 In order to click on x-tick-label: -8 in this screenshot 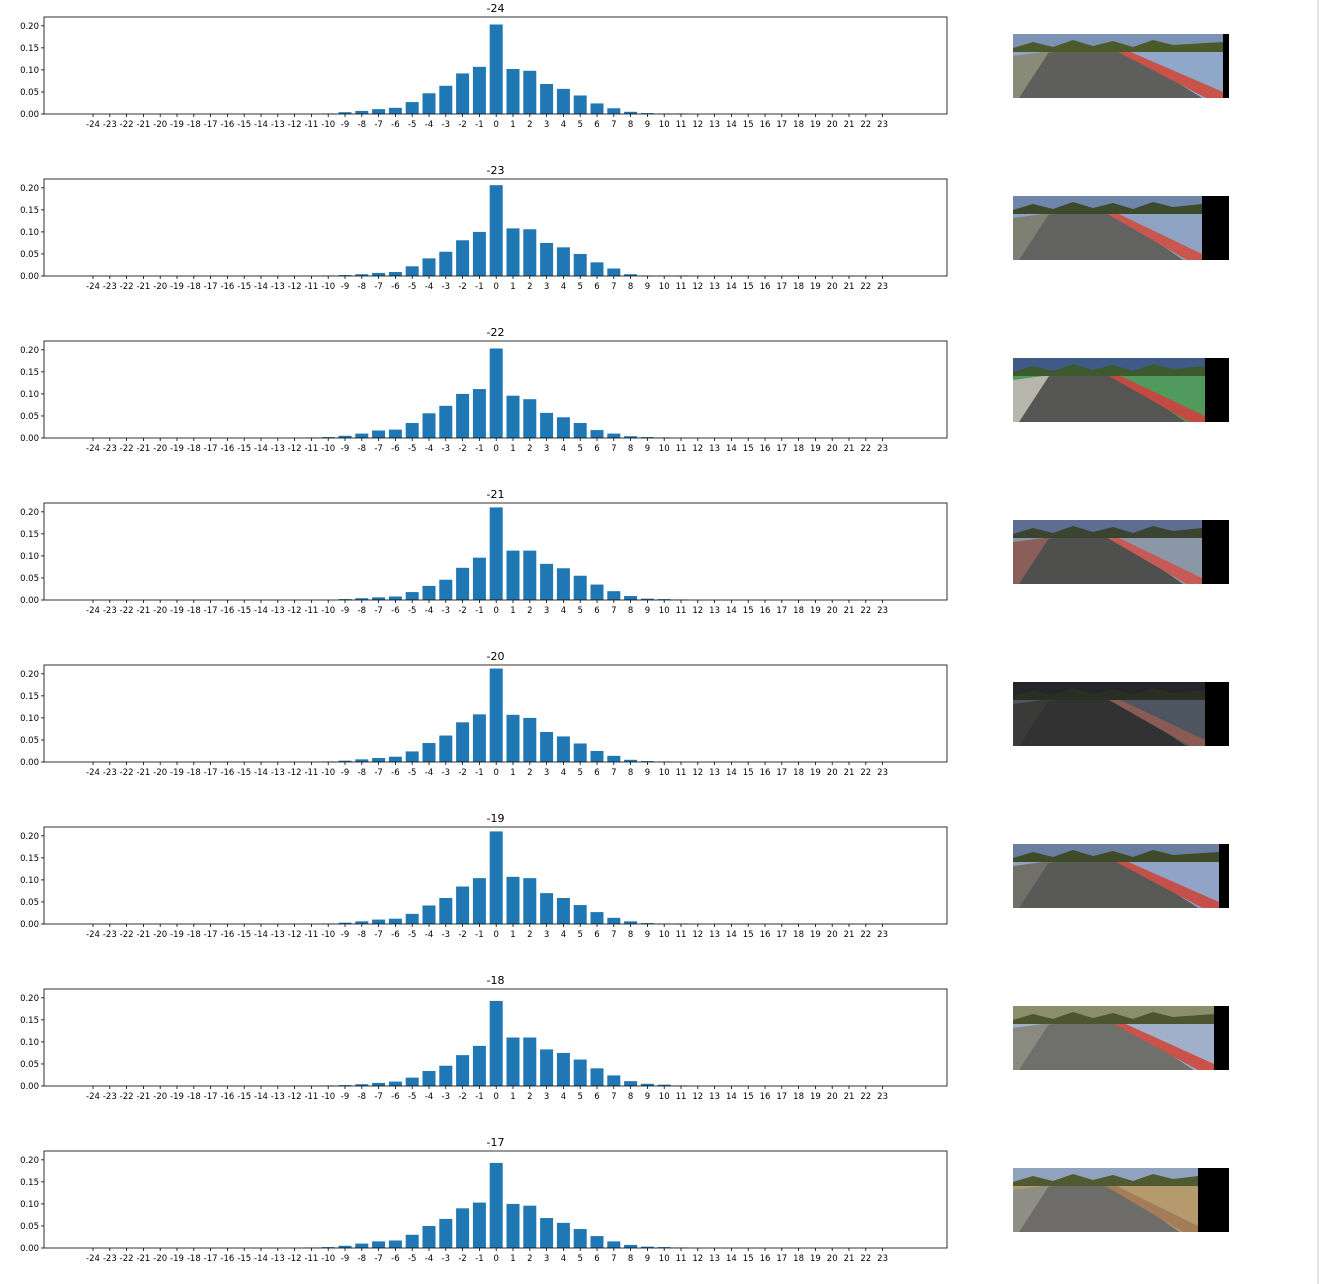, I will do `click(362, 1097)`.